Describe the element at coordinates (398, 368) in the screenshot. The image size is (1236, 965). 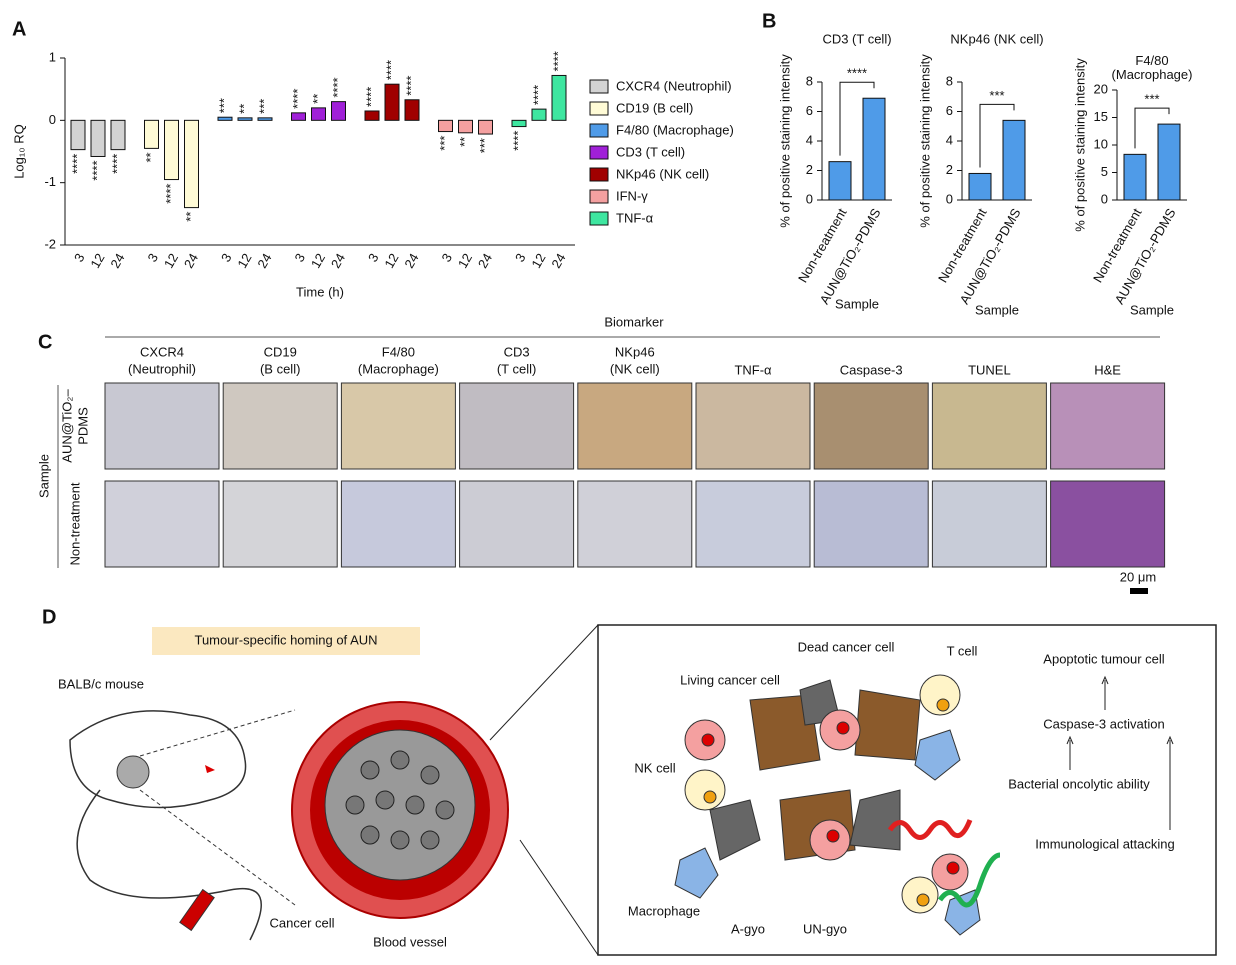
I see `column-label: (Macrophage)` at that location.